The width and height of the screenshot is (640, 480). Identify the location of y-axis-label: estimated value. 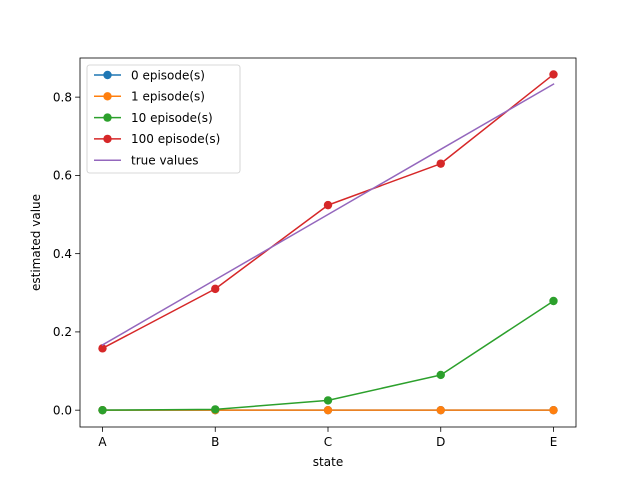
(36, 242).